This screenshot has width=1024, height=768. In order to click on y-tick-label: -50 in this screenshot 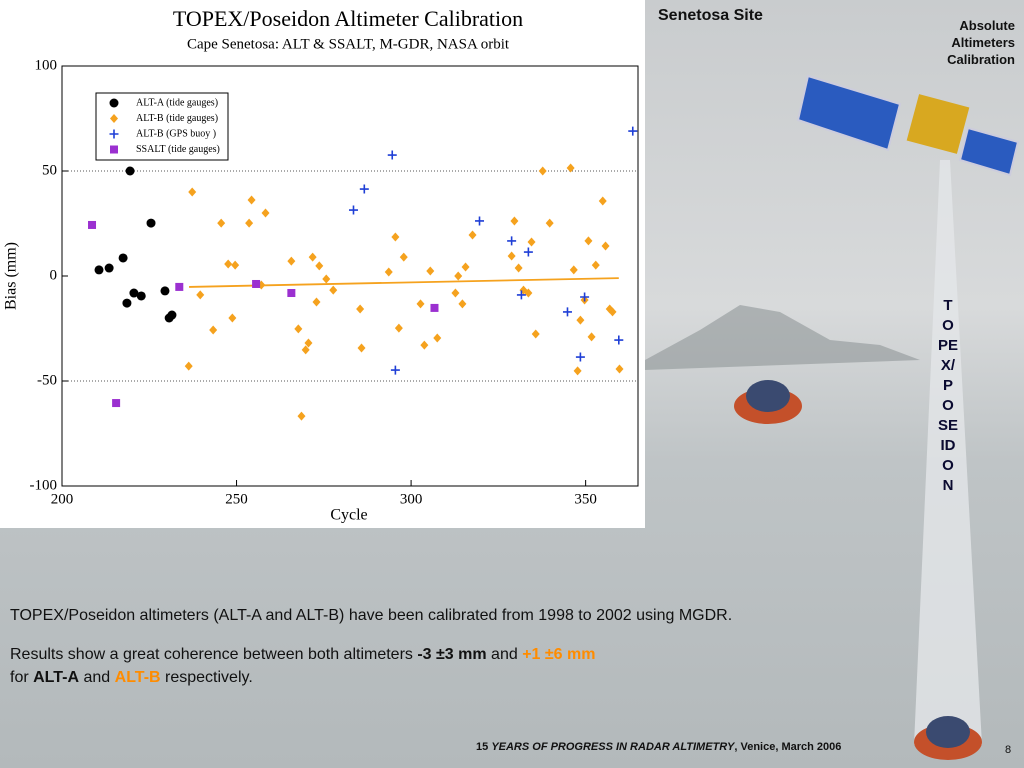, I will do `click(47, 380)`.